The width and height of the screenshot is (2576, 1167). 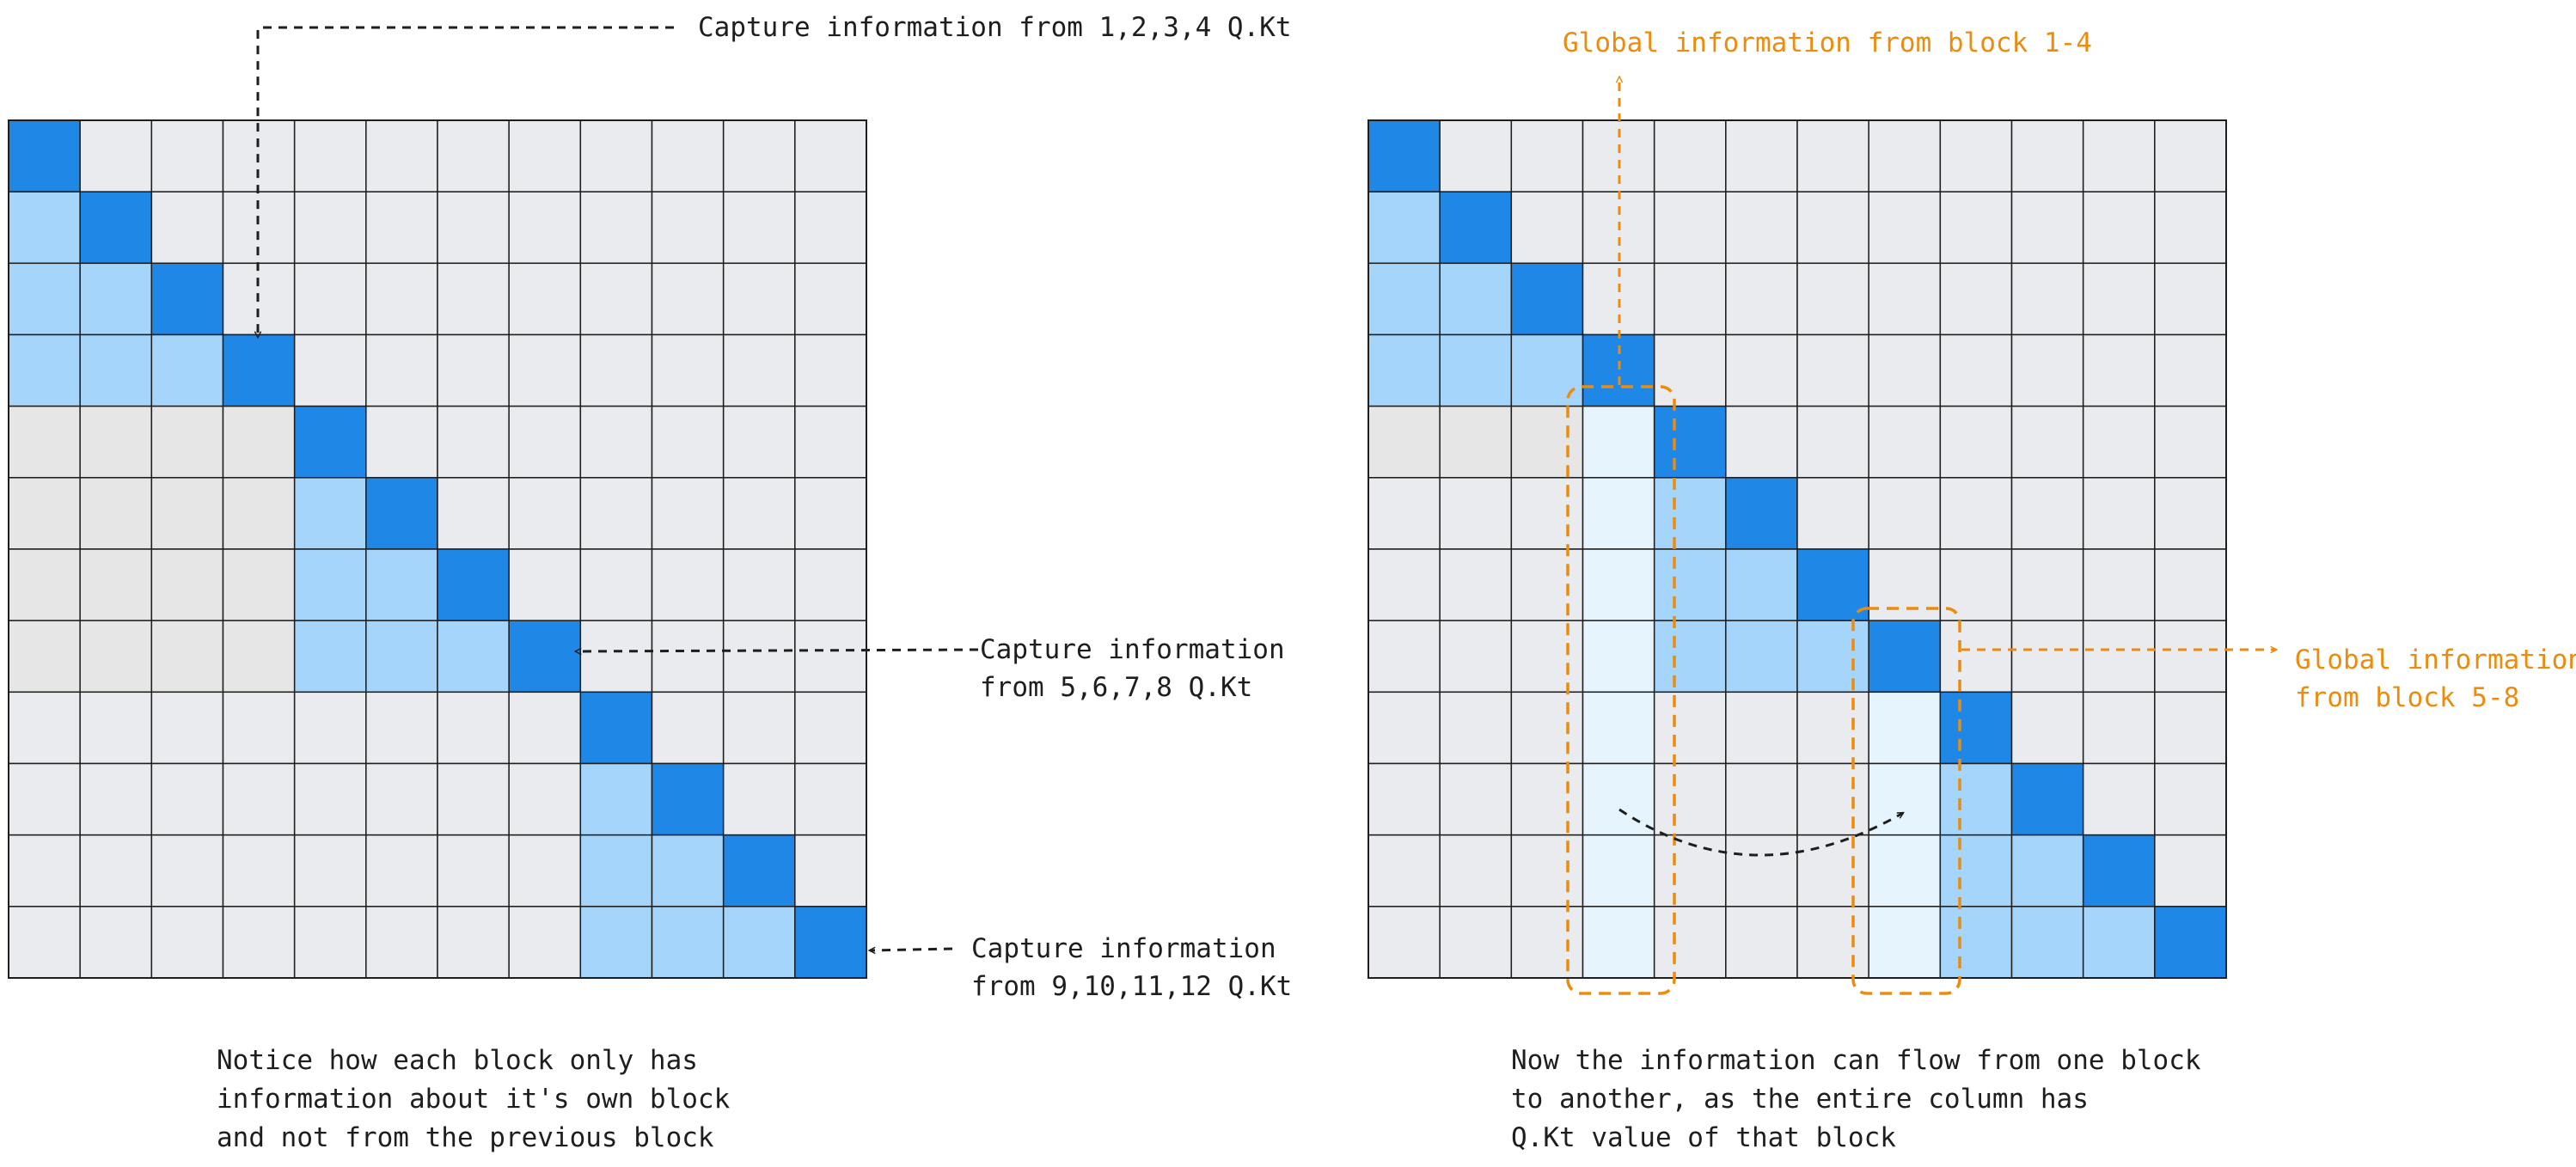 What do you see at coordinates (330, 370) in the screenshot?
I see `left-cell-r4-c5` at bounding box center [330, 370].